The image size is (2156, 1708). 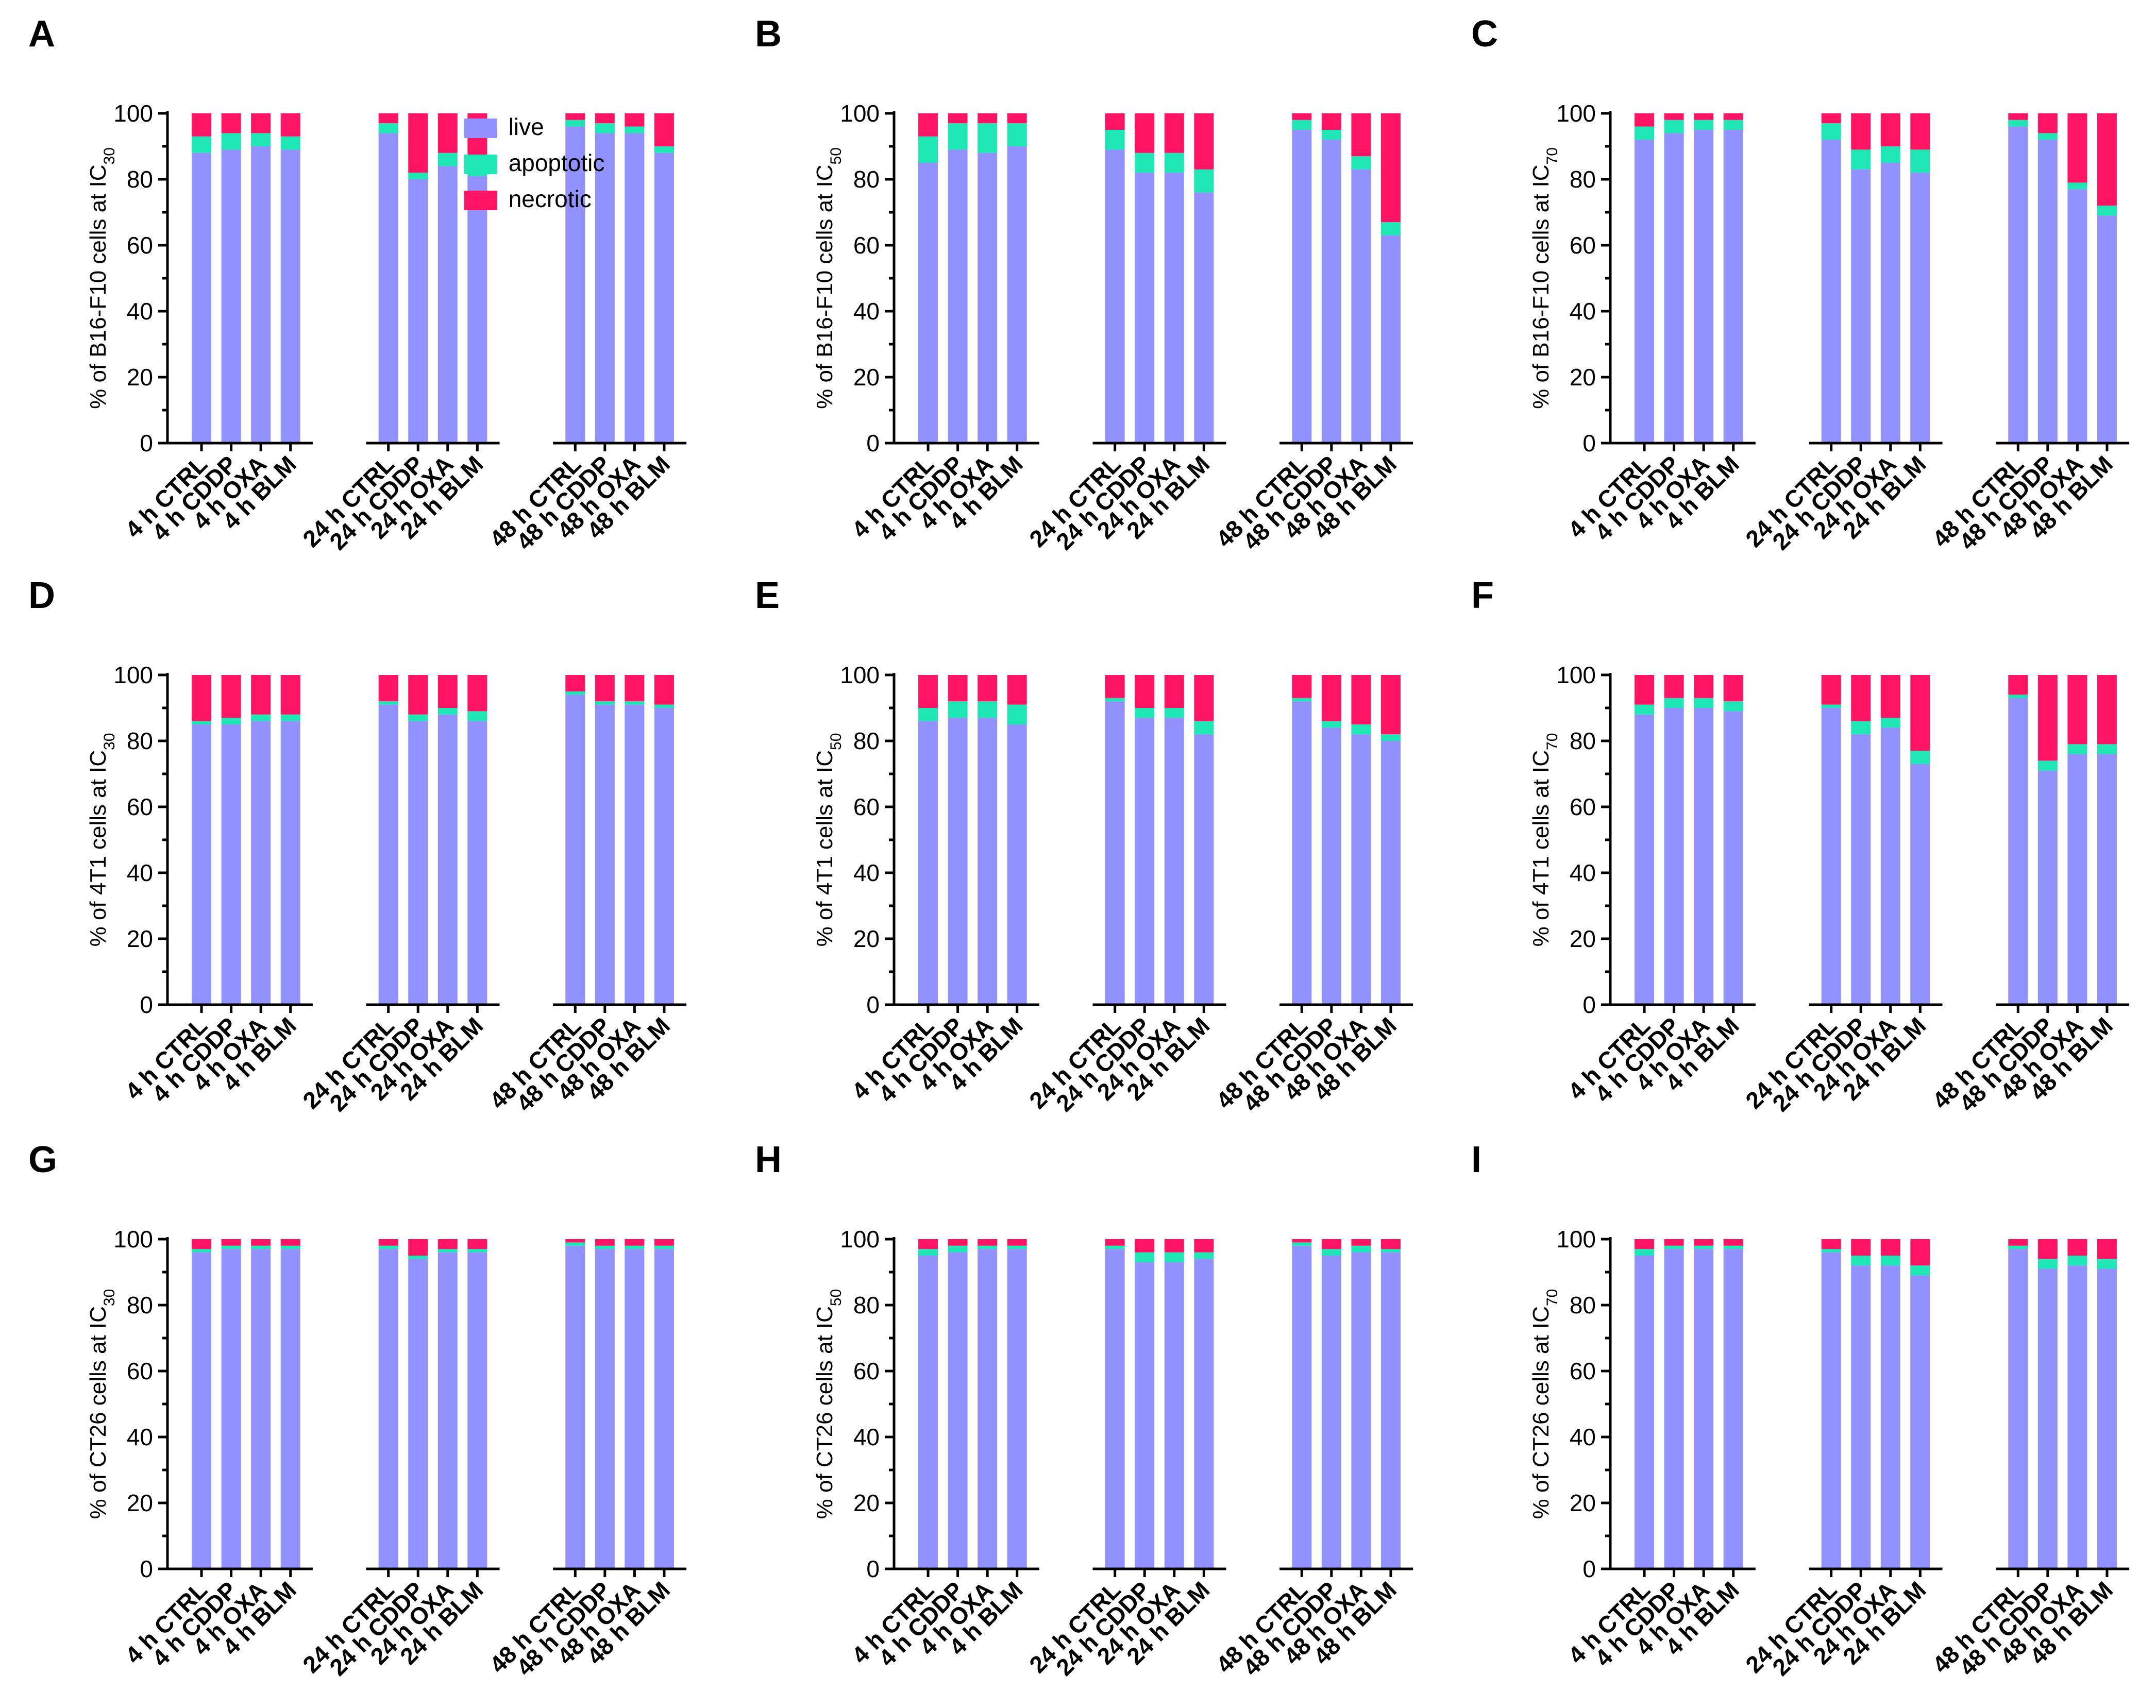 I want to click on y-axis-title: % of 4T1 cells at IC70, so click(x=1544, y=840).